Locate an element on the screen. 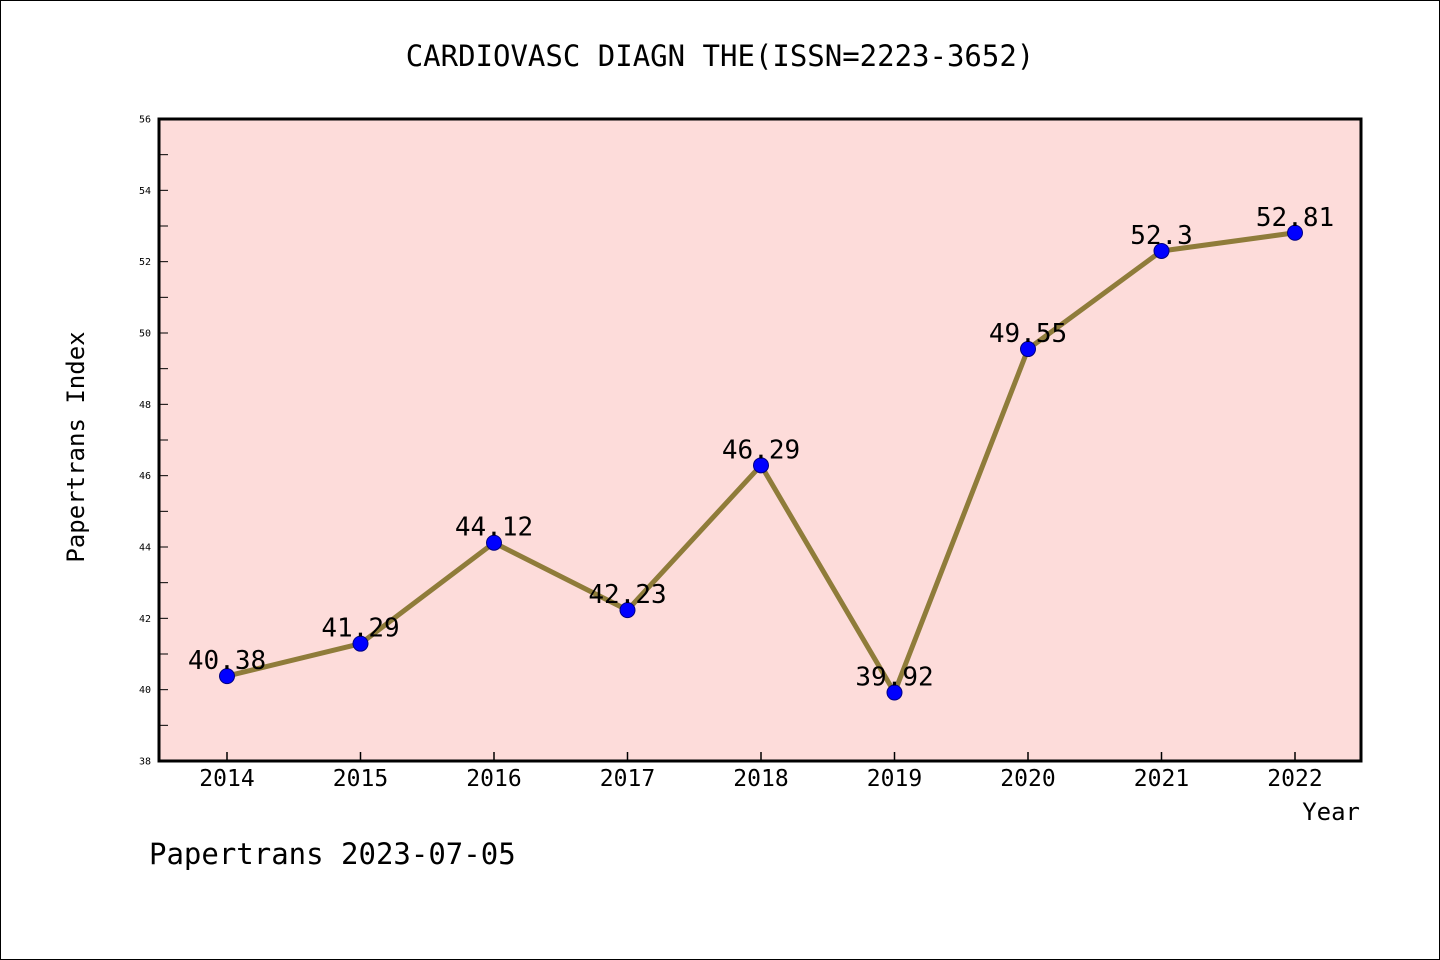  x-tick-label: 2018 is located at coordinates (760, 779).